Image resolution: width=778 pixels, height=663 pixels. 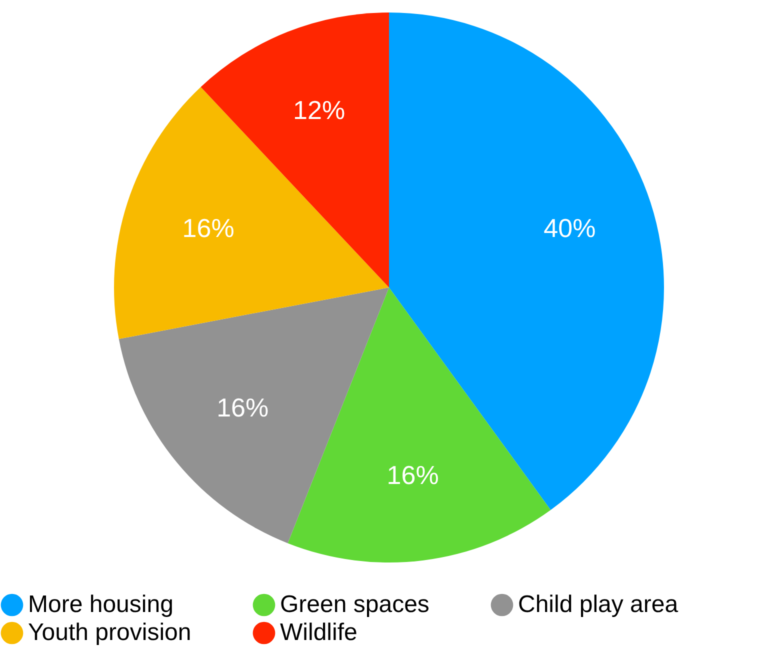 What do you see at coordinates (570, 227) in the screenshot?
I see `data-label: 40%` at bounding box center [570, 227].